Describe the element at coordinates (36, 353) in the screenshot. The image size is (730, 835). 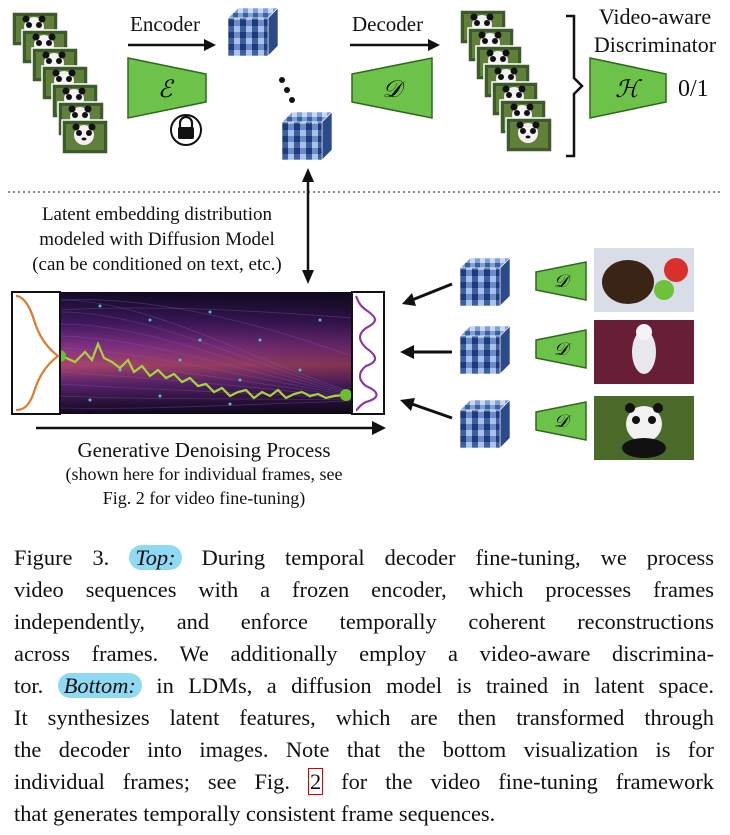
I see `left-distribution` at that location.